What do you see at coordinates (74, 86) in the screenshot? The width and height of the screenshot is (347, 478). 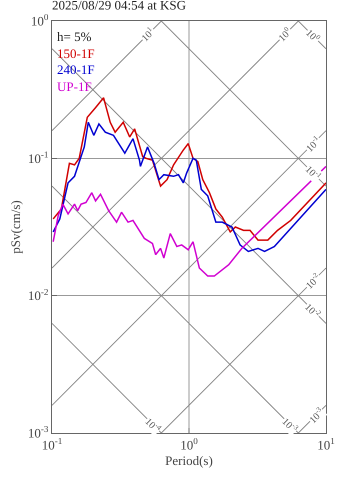 I see `text: UP-1F` at bounding box center [74, 86].